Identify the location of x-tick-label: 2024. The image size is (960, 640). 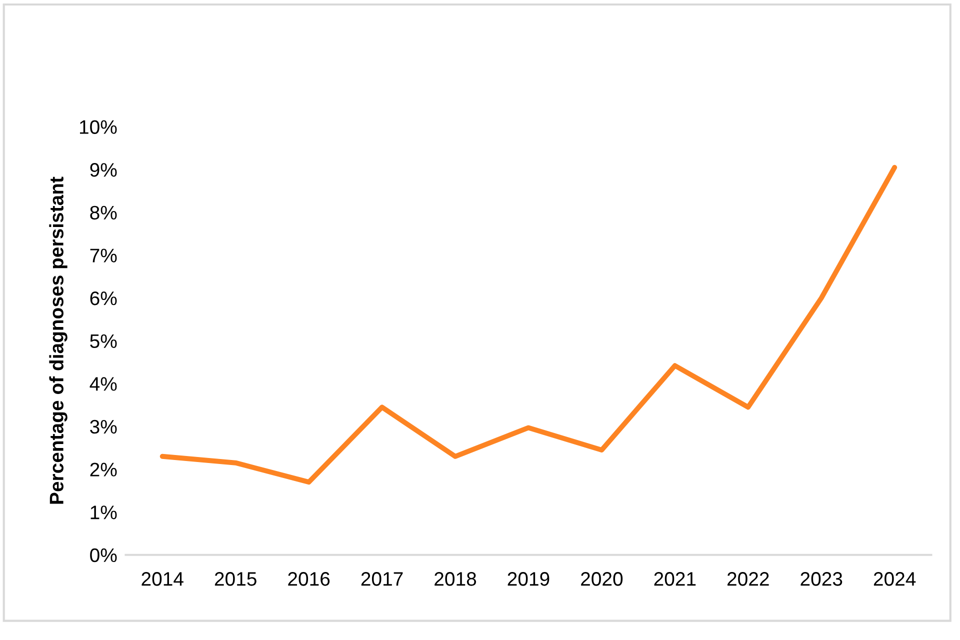
(895, 579).